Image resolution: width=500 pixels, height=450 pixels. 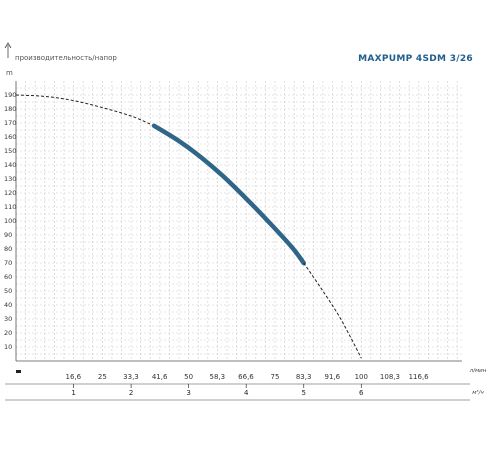 I want to click on x-tick-label-lpm: 116,6, so click(x=419, y=377).